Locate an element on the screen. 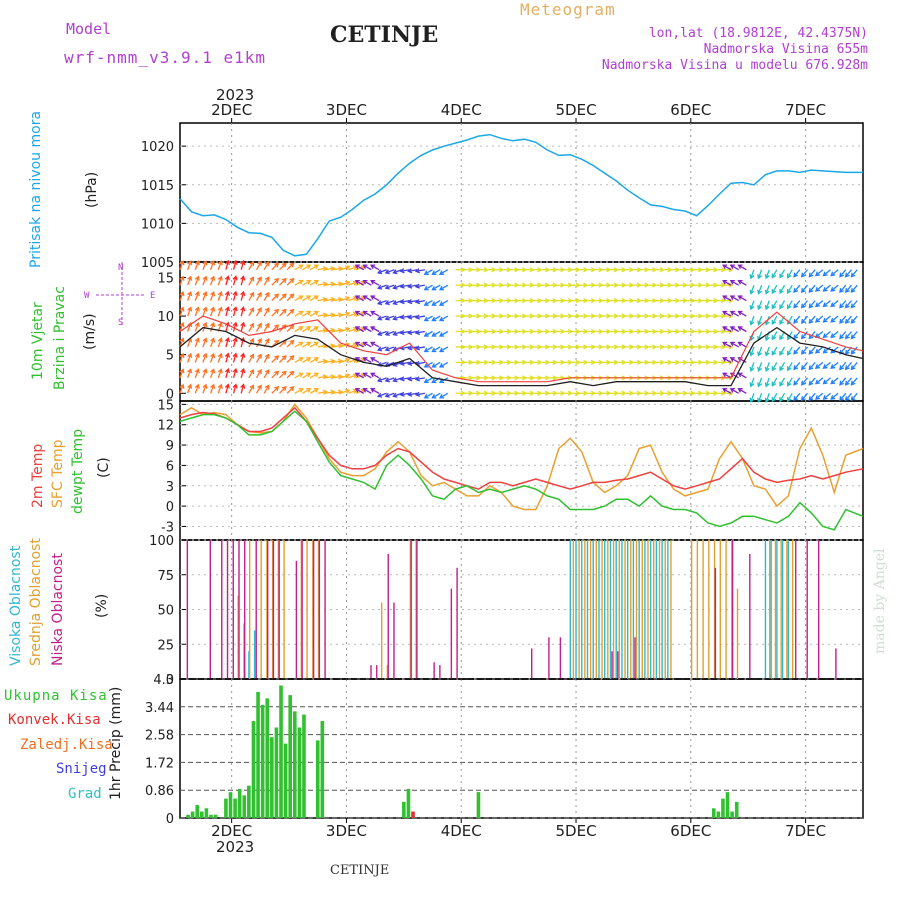 This screenshot has width=900, height=900. wind-speed-line is located at coordinates (521, 356).